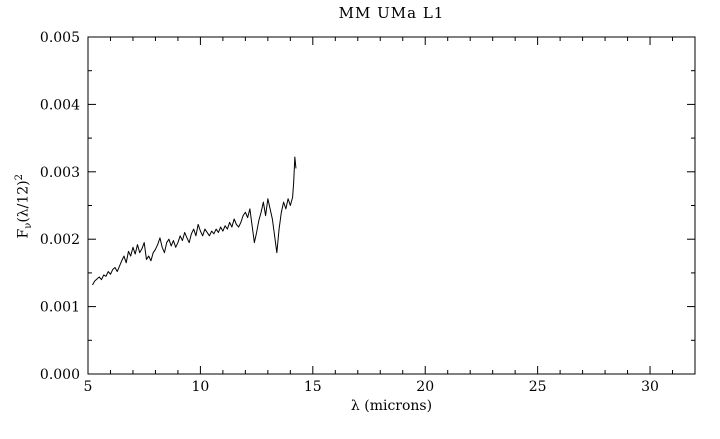  I want to click on x-axis-label: λ (microns), so click(391, 406).